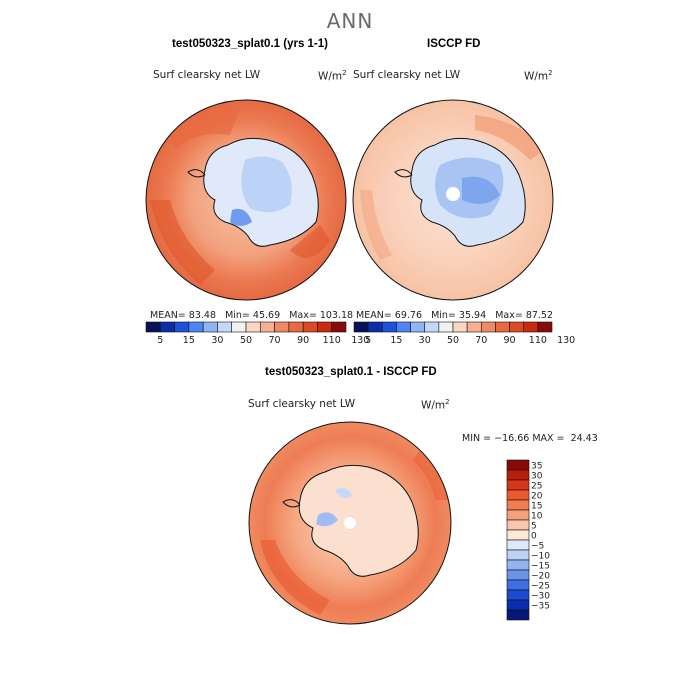 The width and height of the screenshot is (700, 700). I want to click on colorbar-tick-label: −5, so click(537, 547).